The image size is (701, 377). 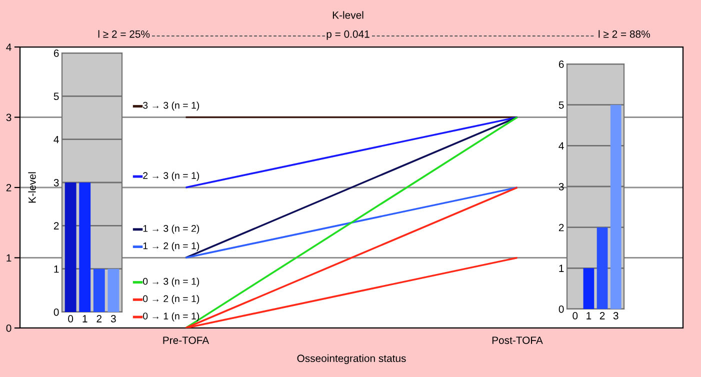 What do you see at coordinates (124, 34) in the screenshot?
I see `text: l ≥ 2 = 25%` at bounding box center [124, 34].